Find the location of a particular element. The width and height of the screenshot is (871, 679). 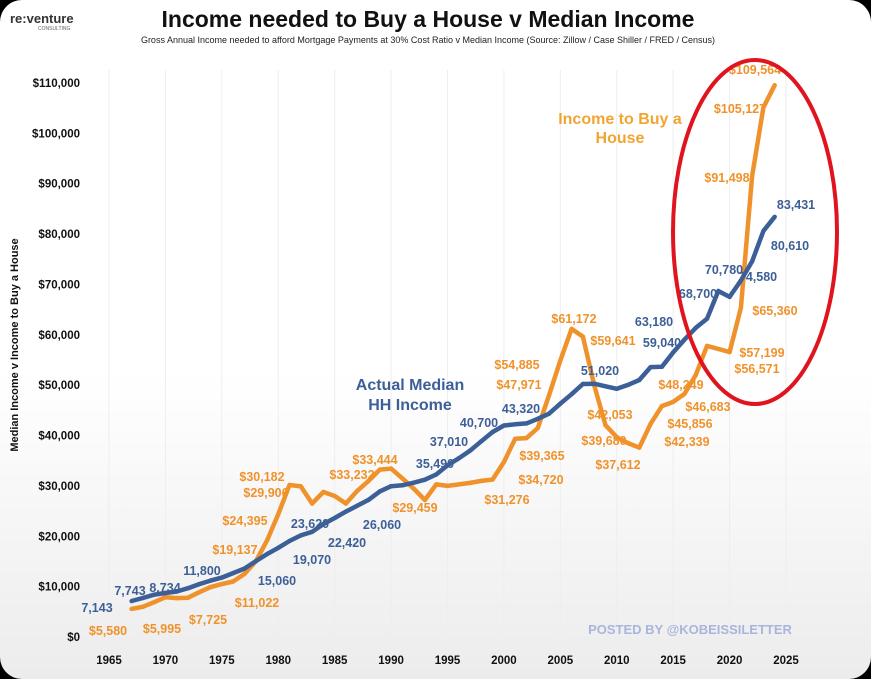

house-income-data-label: $5,580 is located at coordinates (108, 631).